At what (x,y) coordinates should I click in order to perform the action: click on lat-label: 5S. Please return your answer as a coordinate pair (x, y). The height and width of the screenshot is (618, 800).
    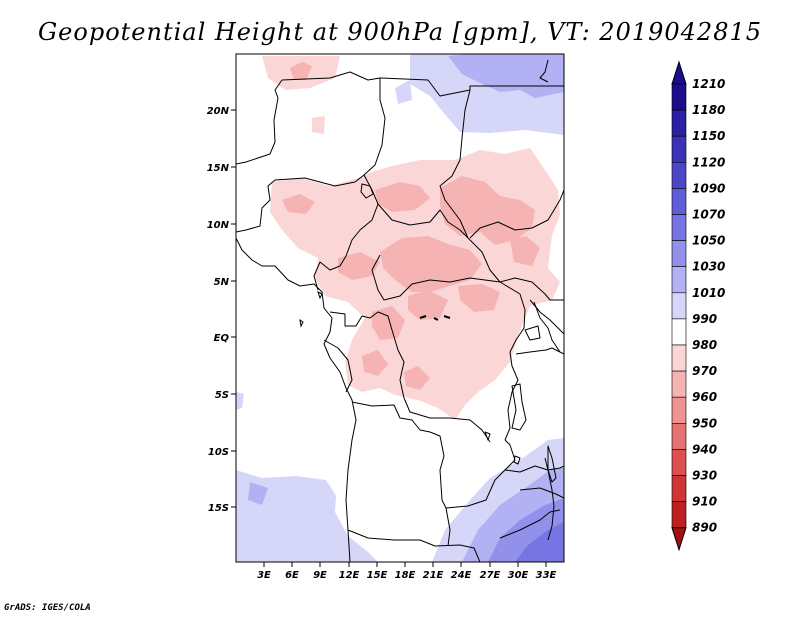
    Looking at the image, I should click on (222, 395).